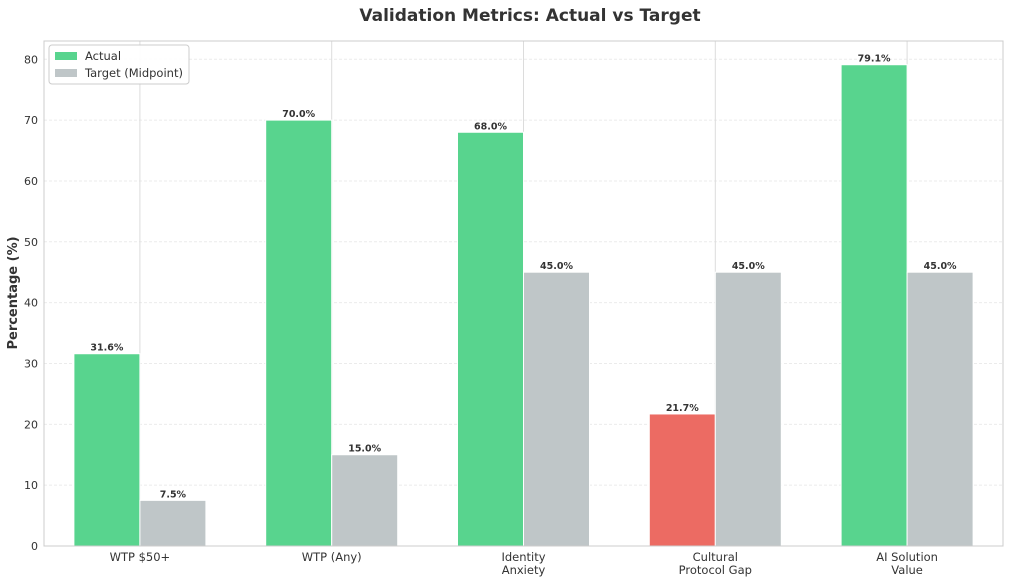 This screenshot has width=1024, height=584. What do you see at coordinates (31, 59) in the screenshot?
I see `y-tick-label: 80` at bounding box center [31, 59].